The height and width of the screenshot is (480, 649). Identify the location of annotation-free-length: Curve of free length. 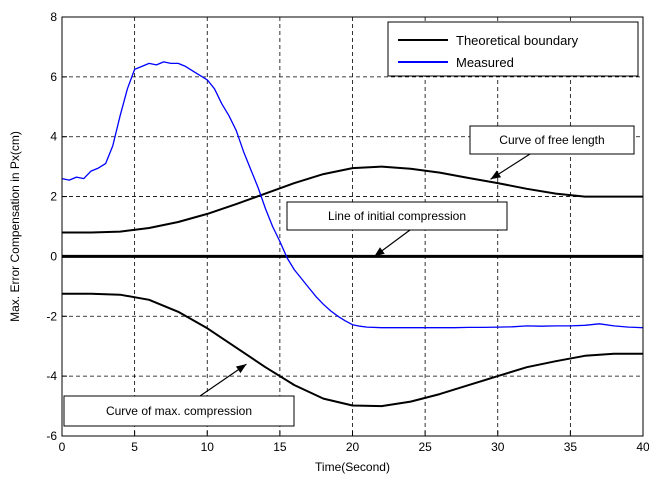
(552, 152).